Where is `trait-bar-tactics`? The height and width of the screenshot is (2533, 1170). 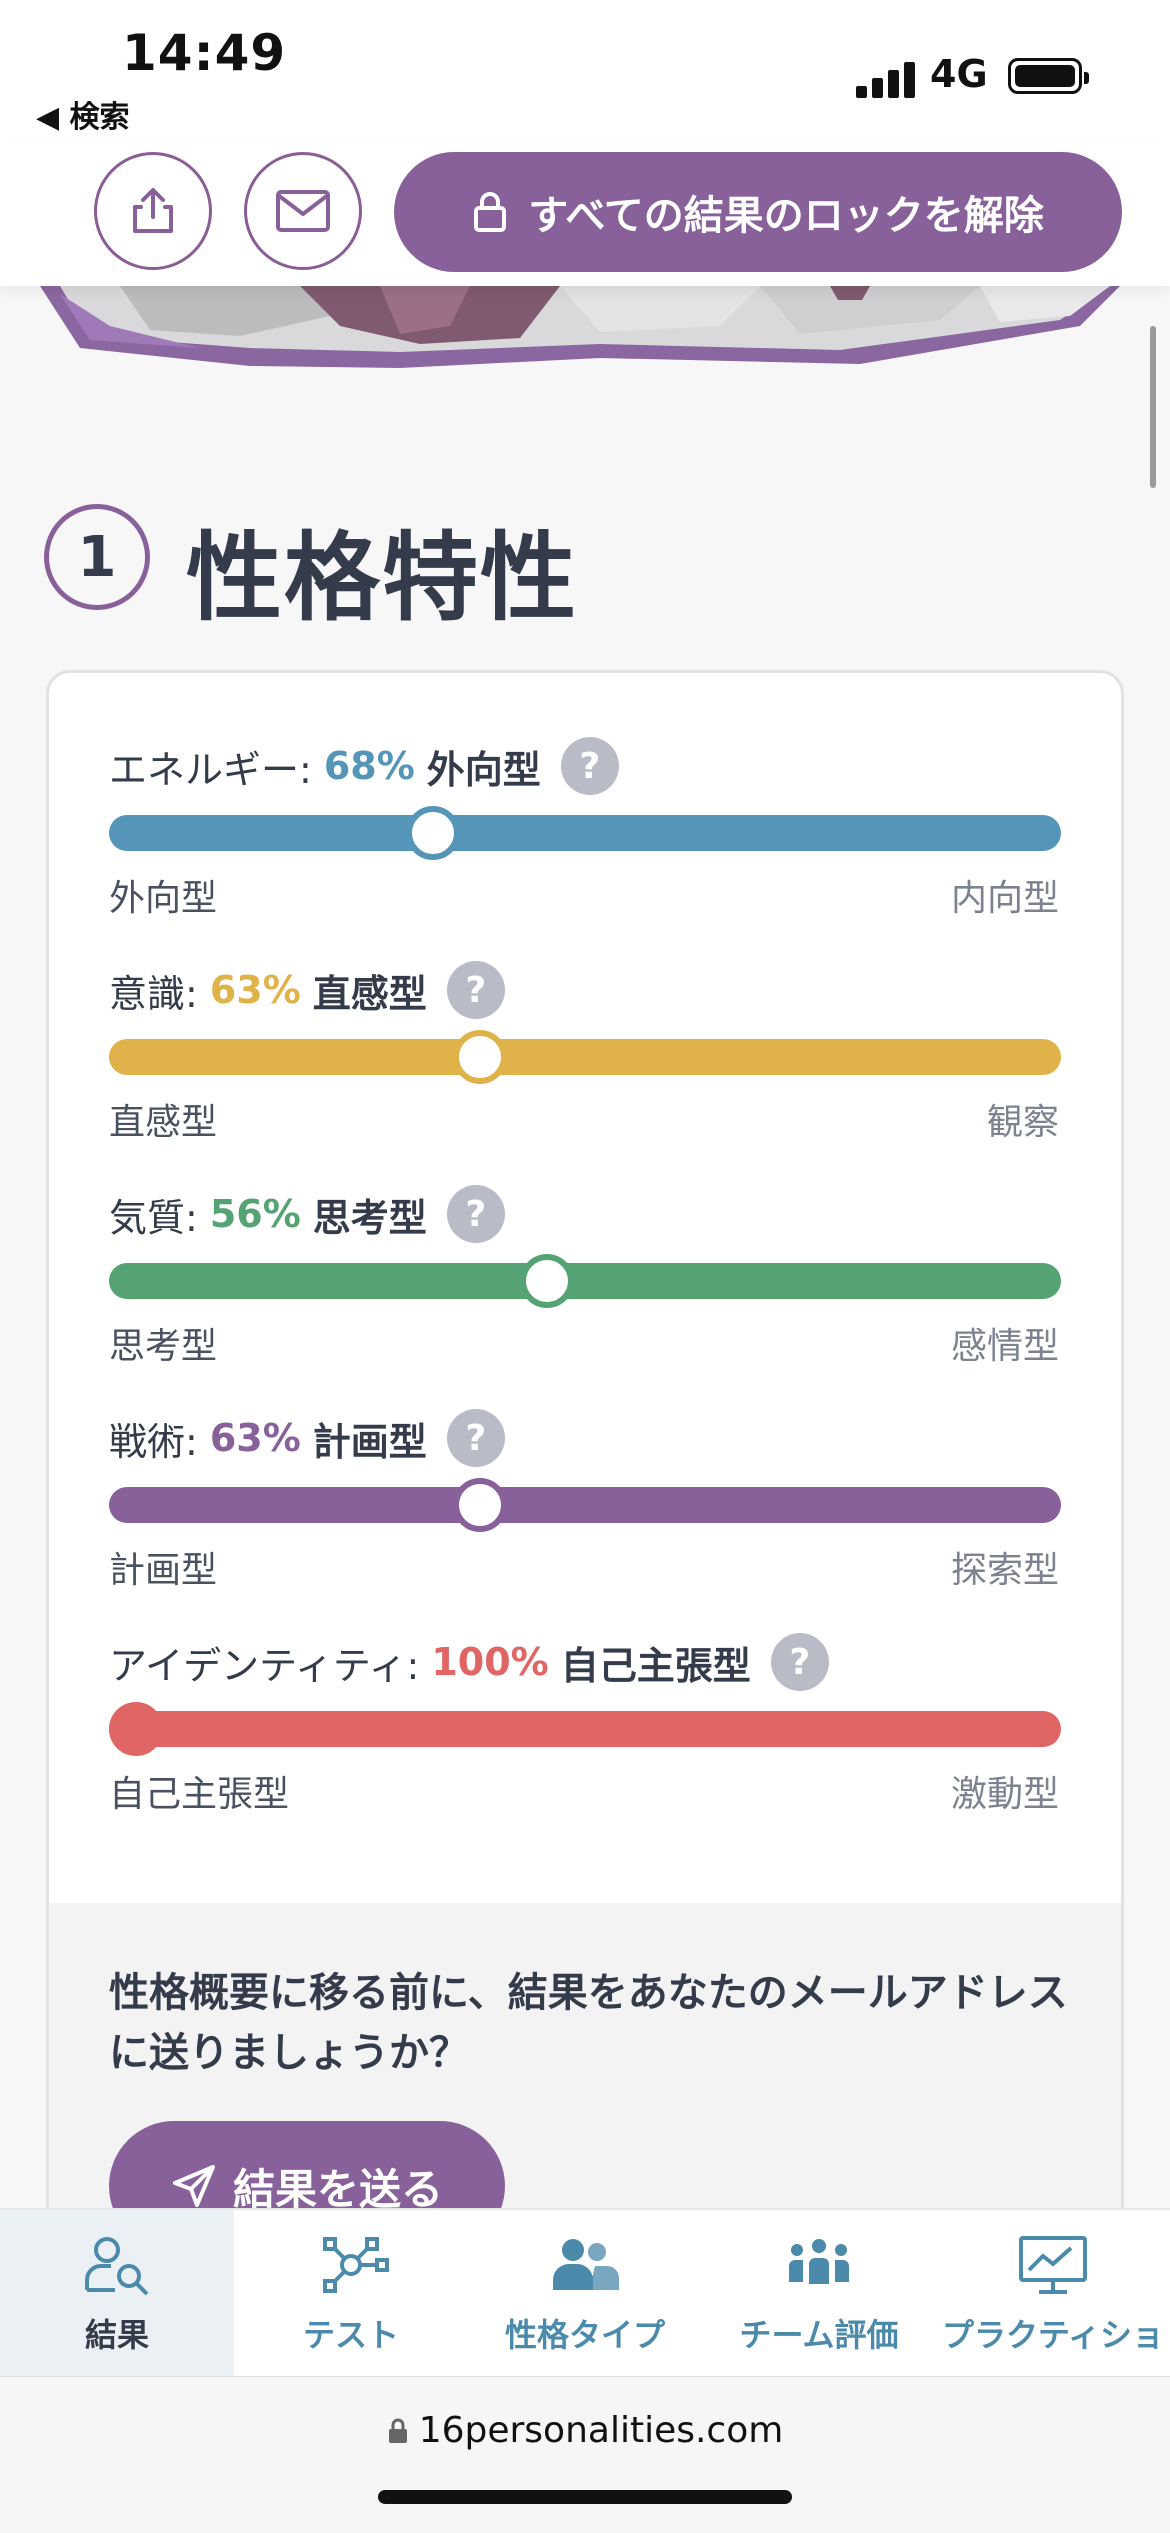 trait-bar-tactics is located at coordinates (585, 1505).